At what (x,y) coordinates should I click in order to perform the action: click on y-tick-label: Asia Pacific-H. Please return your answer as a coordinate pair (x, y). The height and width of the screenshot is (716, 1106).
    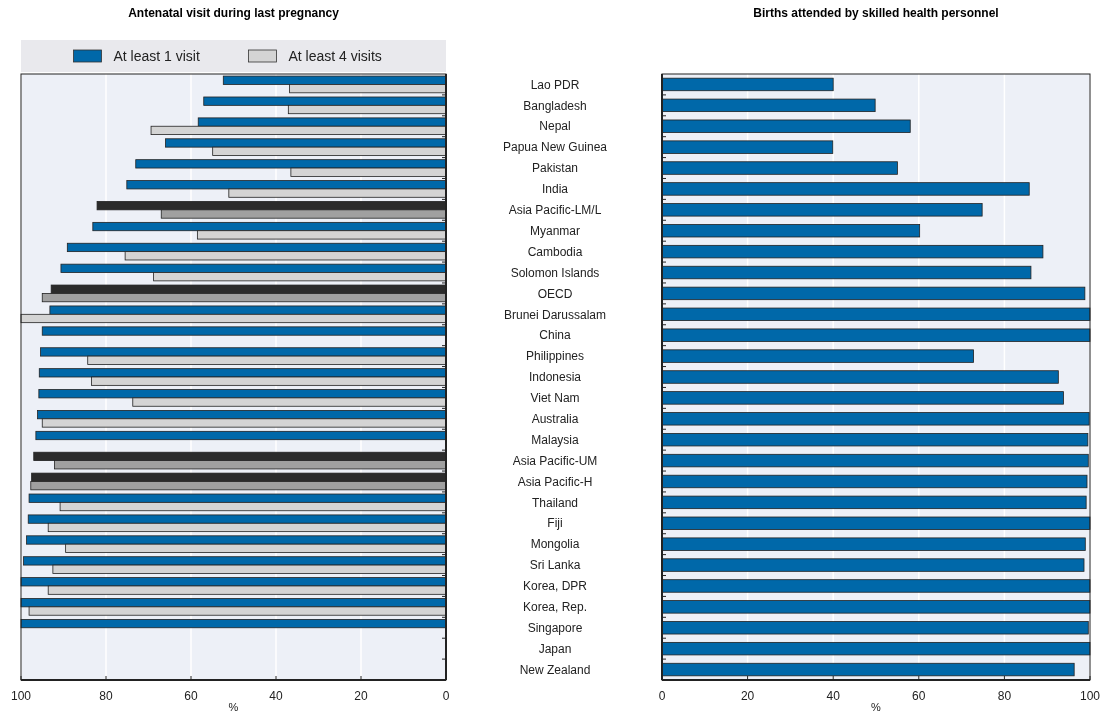
    Looking at the image, I should click on (555, 481).